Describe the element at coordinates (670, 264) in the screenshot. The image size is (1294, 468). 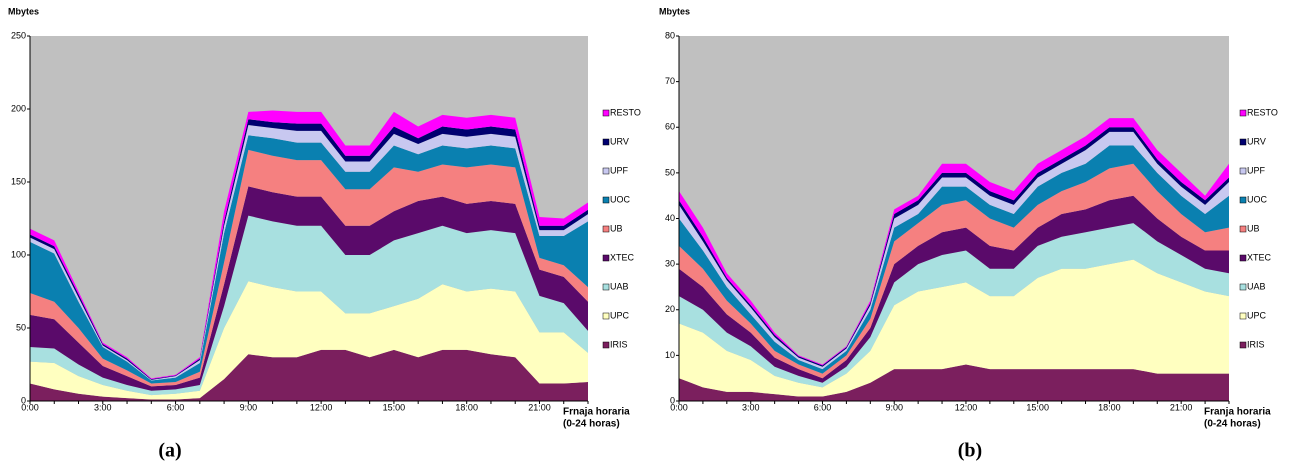
I see `y-tick-label: 30` at that location.